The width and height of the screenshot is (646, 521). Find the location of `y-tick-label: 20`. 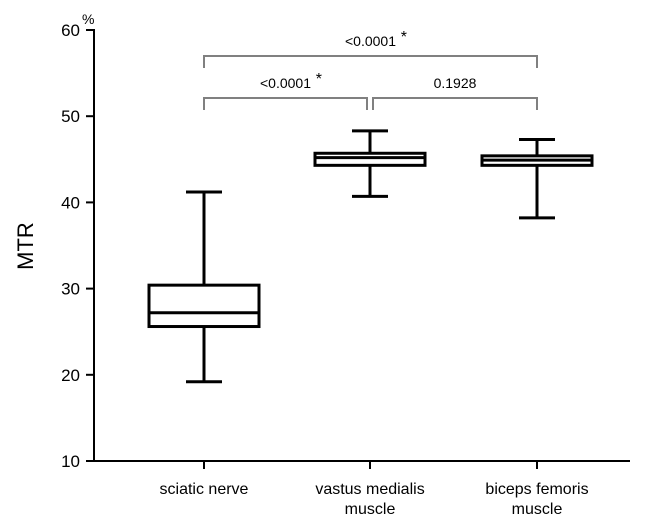

y-tick-label: 20 is located at coordinates (70, 375).